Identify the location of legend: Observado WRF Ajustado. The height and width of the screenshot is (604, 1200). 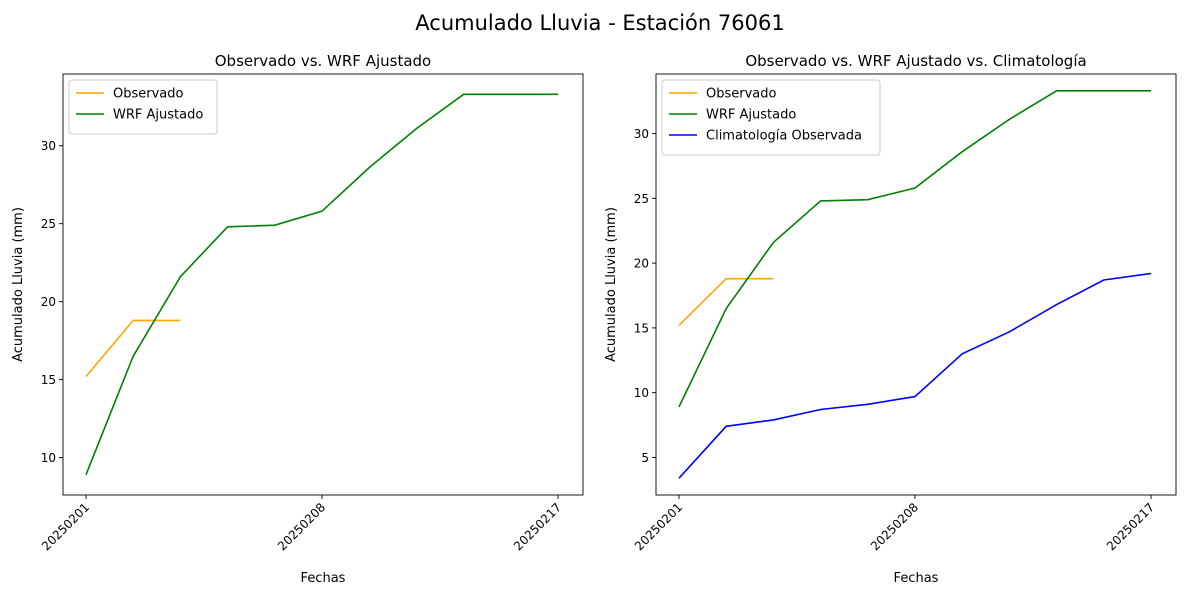
(143, 107).